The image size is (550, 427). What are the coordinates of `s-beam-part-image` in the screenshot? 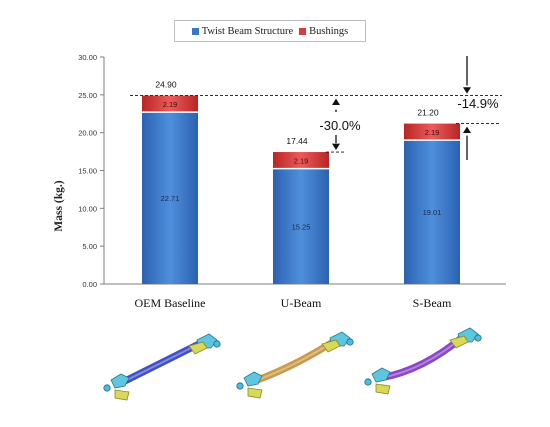 It's located at (423, 361).